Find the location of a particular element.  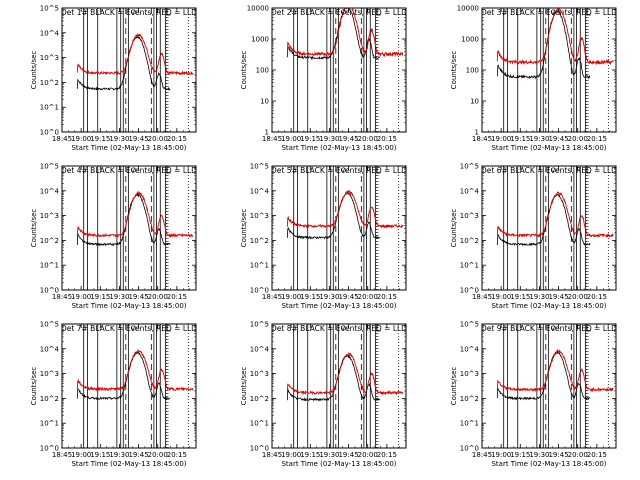

y-tick-label: 10 is located at coordinates (474, 102).